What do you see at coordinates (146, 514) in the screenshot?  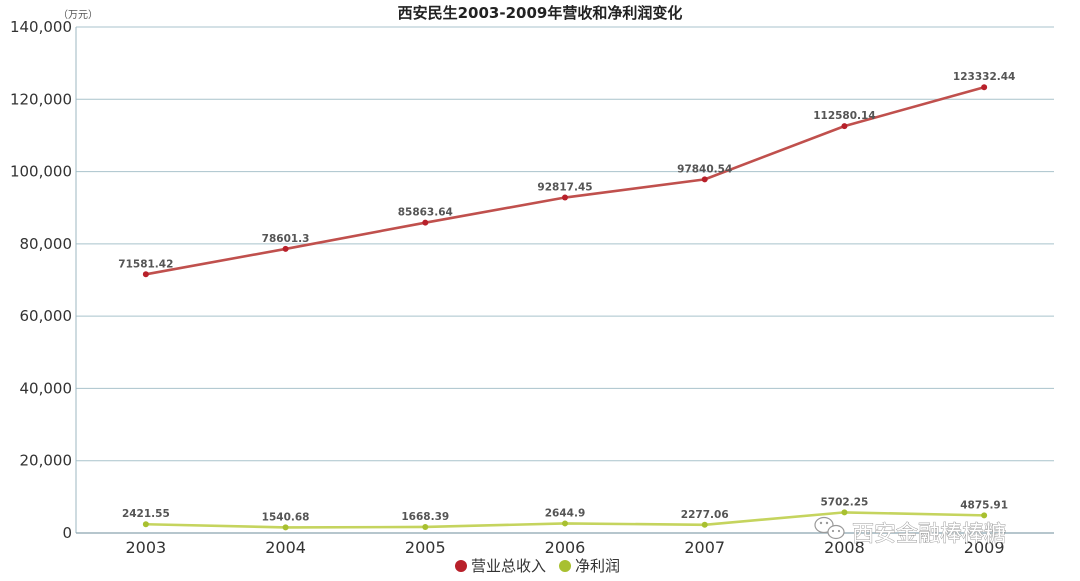 I see `data-label: 2421.55` at bounding box center [146, 514].